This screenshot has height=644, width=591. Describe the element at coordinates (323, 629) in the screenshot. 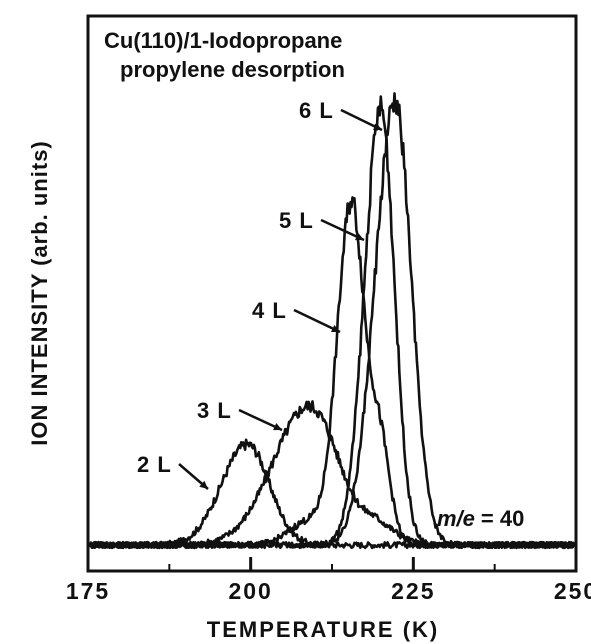

I see `x-axis-label: TEMPERATURE (K)` at that location.